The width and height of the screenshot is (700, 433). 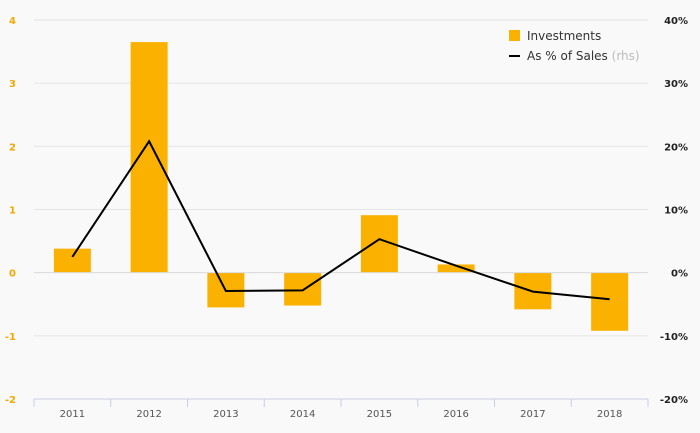 I want to click on x-tick-label: 2017, so click(x=532, y=414).